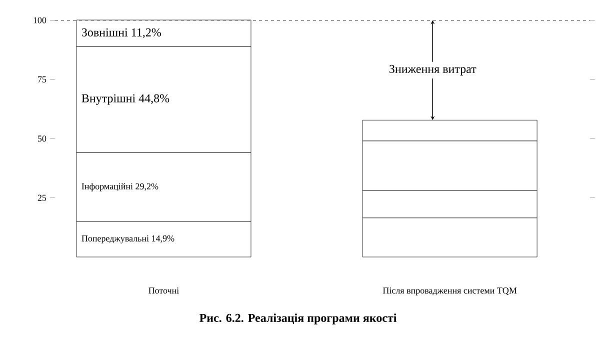 The height and width of the screenshot is (339, 597). I want to click on data-label: 14,9%, so click(163, 239).